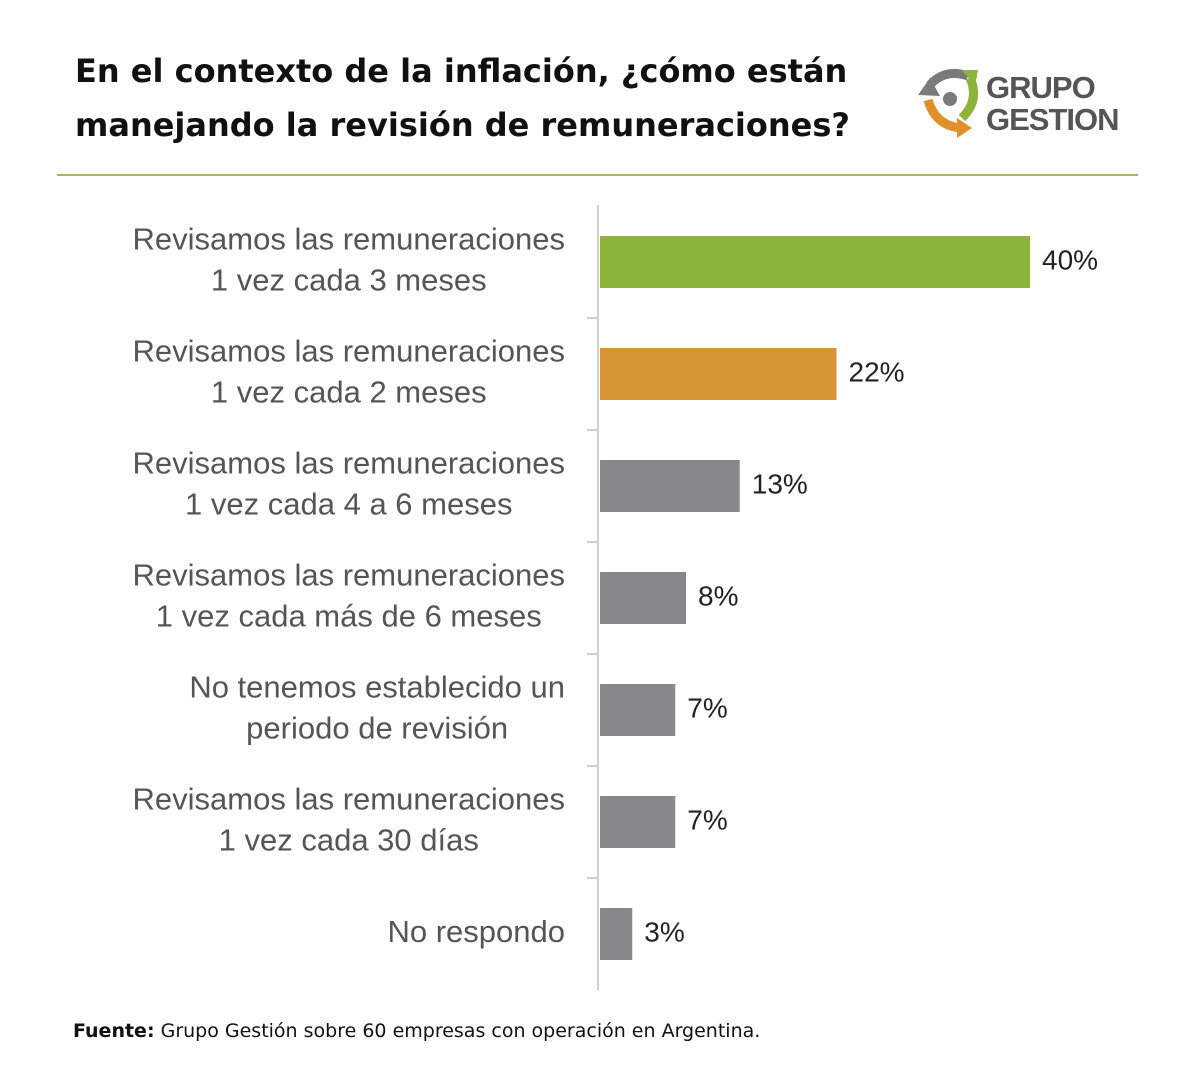 The width and height of the screenshot is (1200, 1092). Describe the element at coordinates (377, 687) in the screenshot. I see `category-label: No tenemos establecido un` at that location.